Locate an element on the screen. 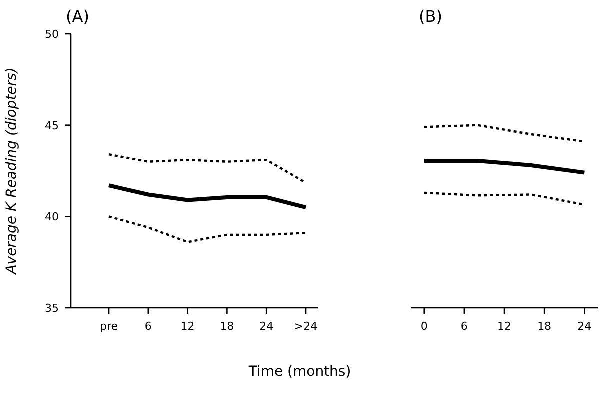 The width and height of the screenshot is (600, 399). x-axis-title: Time (months) is located at coordinates (300, 372).